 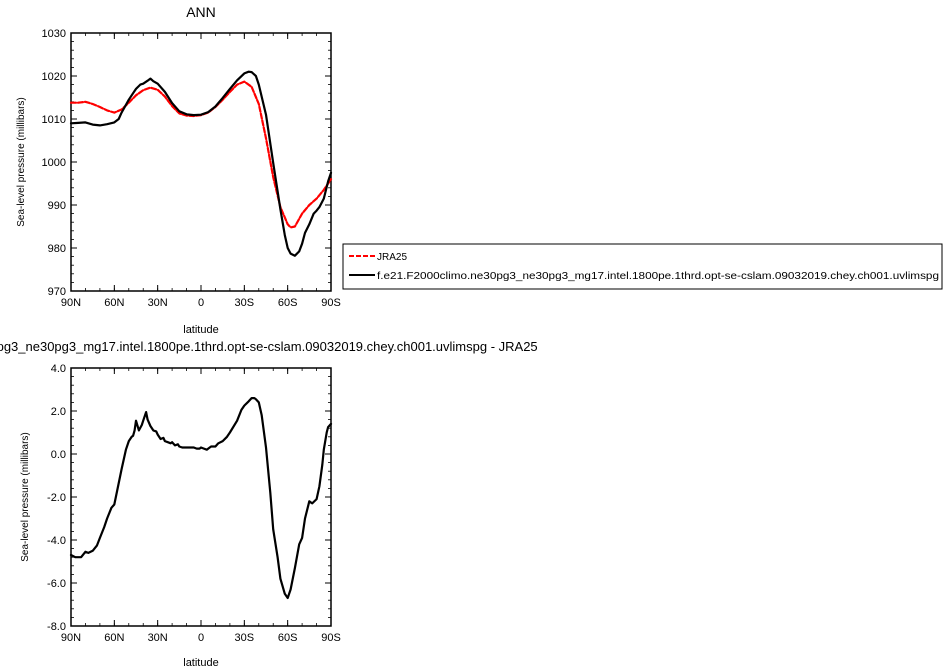 What do you see at coordinates (54, 163) in the screenshot?
I see `y-tick-label: 1000` at bounding box center [54, 163].